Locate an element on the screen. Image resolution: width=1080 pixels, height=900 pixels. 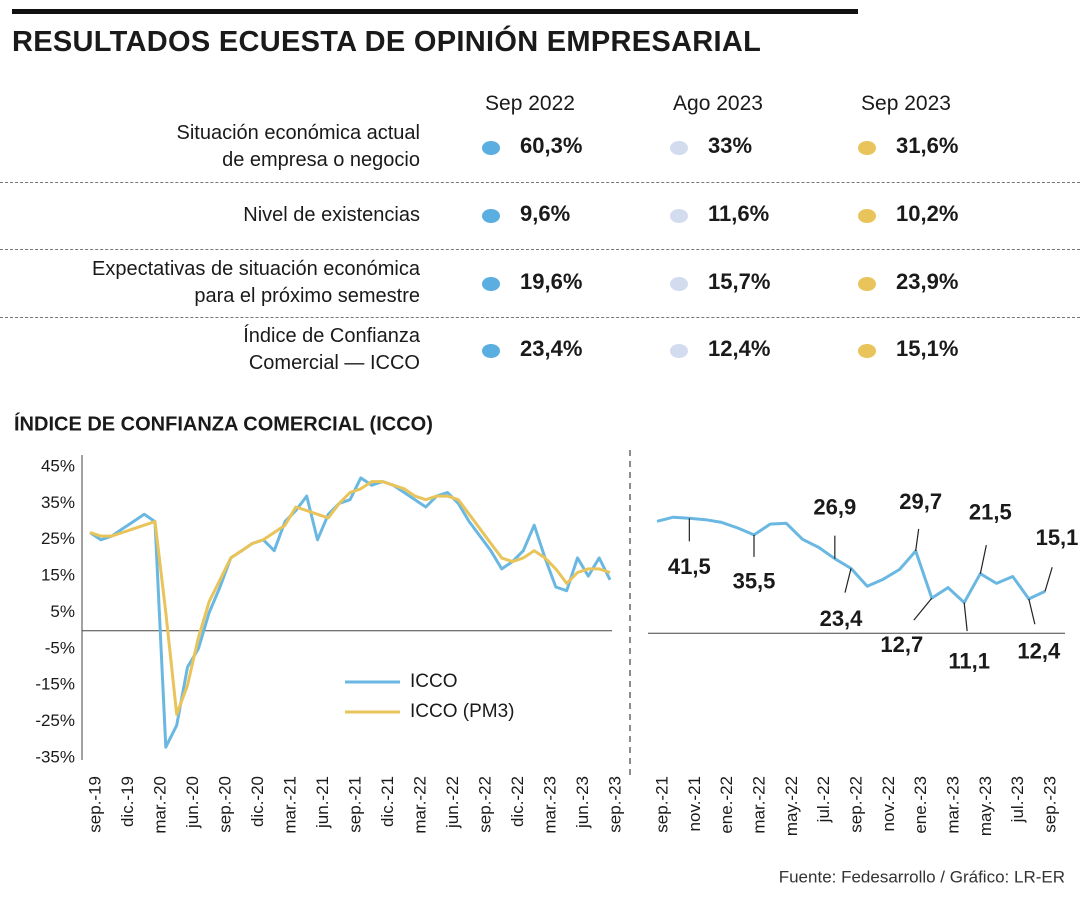
y-tick-label: -5% is located at coordinates (60, 647).